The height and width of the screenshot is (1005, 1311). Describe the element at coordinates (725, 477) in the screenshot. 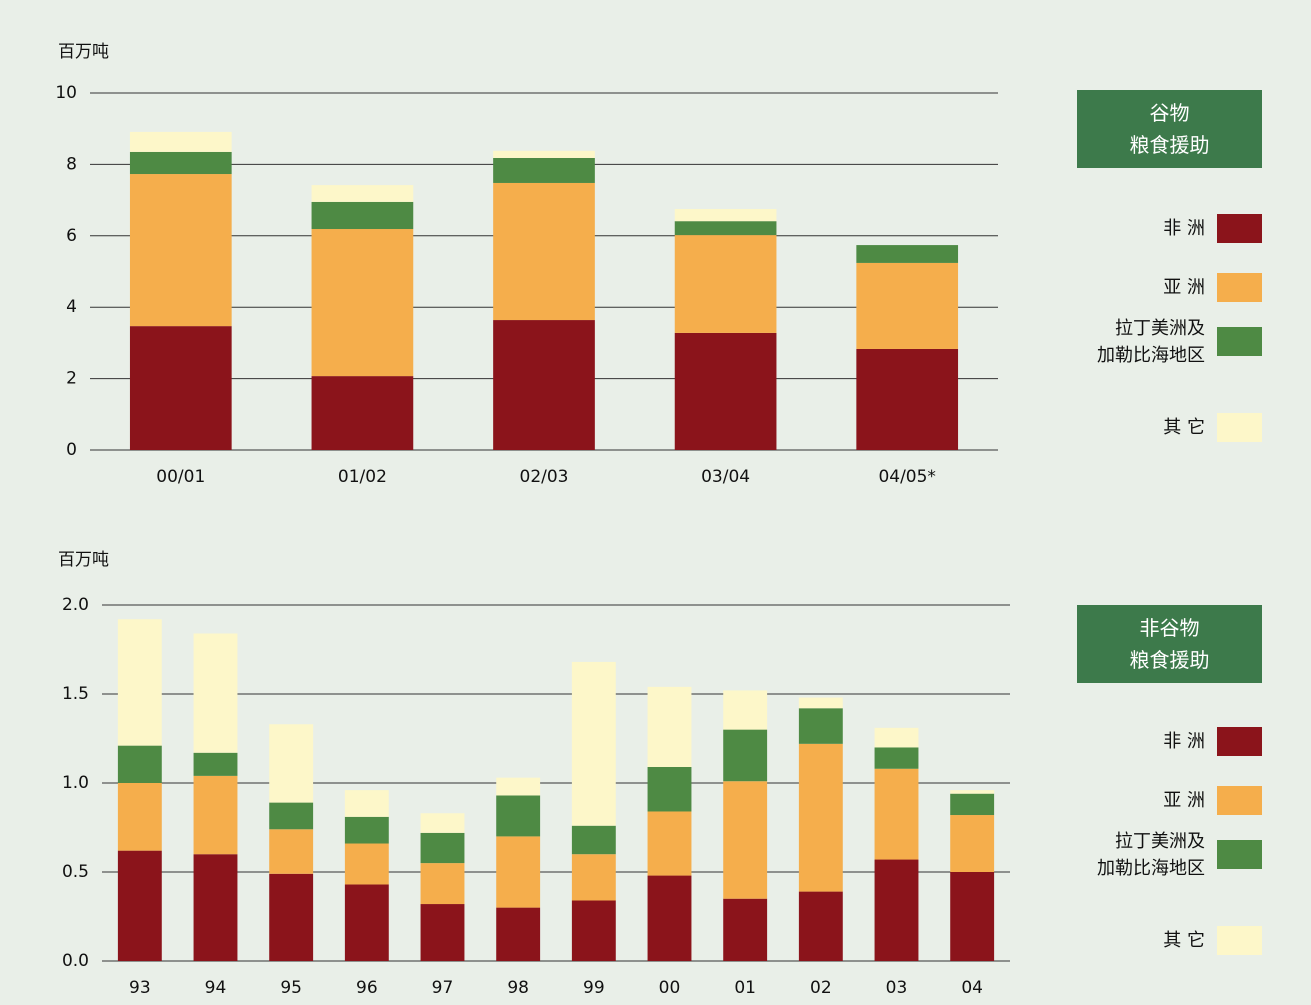

I see `x-tick-label: 03/04` at that location.